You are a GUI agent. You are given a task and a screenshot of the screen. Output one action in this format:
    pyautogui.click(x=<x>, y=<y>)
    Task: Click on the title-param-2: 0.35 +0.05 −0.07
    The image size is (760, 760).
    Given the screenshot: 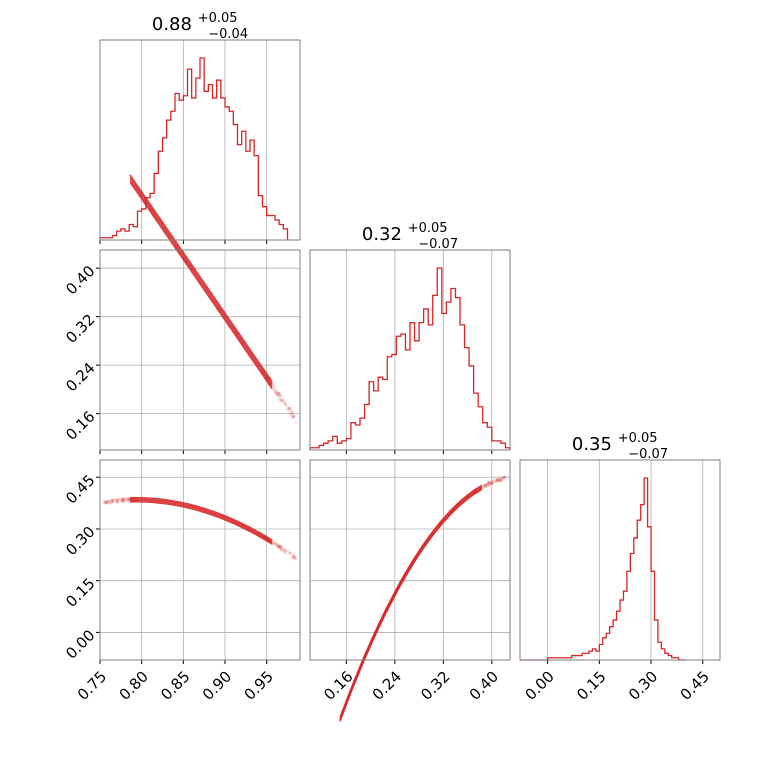 What is the action you would take?
    pyautogui.click(x=620, y=444)
    